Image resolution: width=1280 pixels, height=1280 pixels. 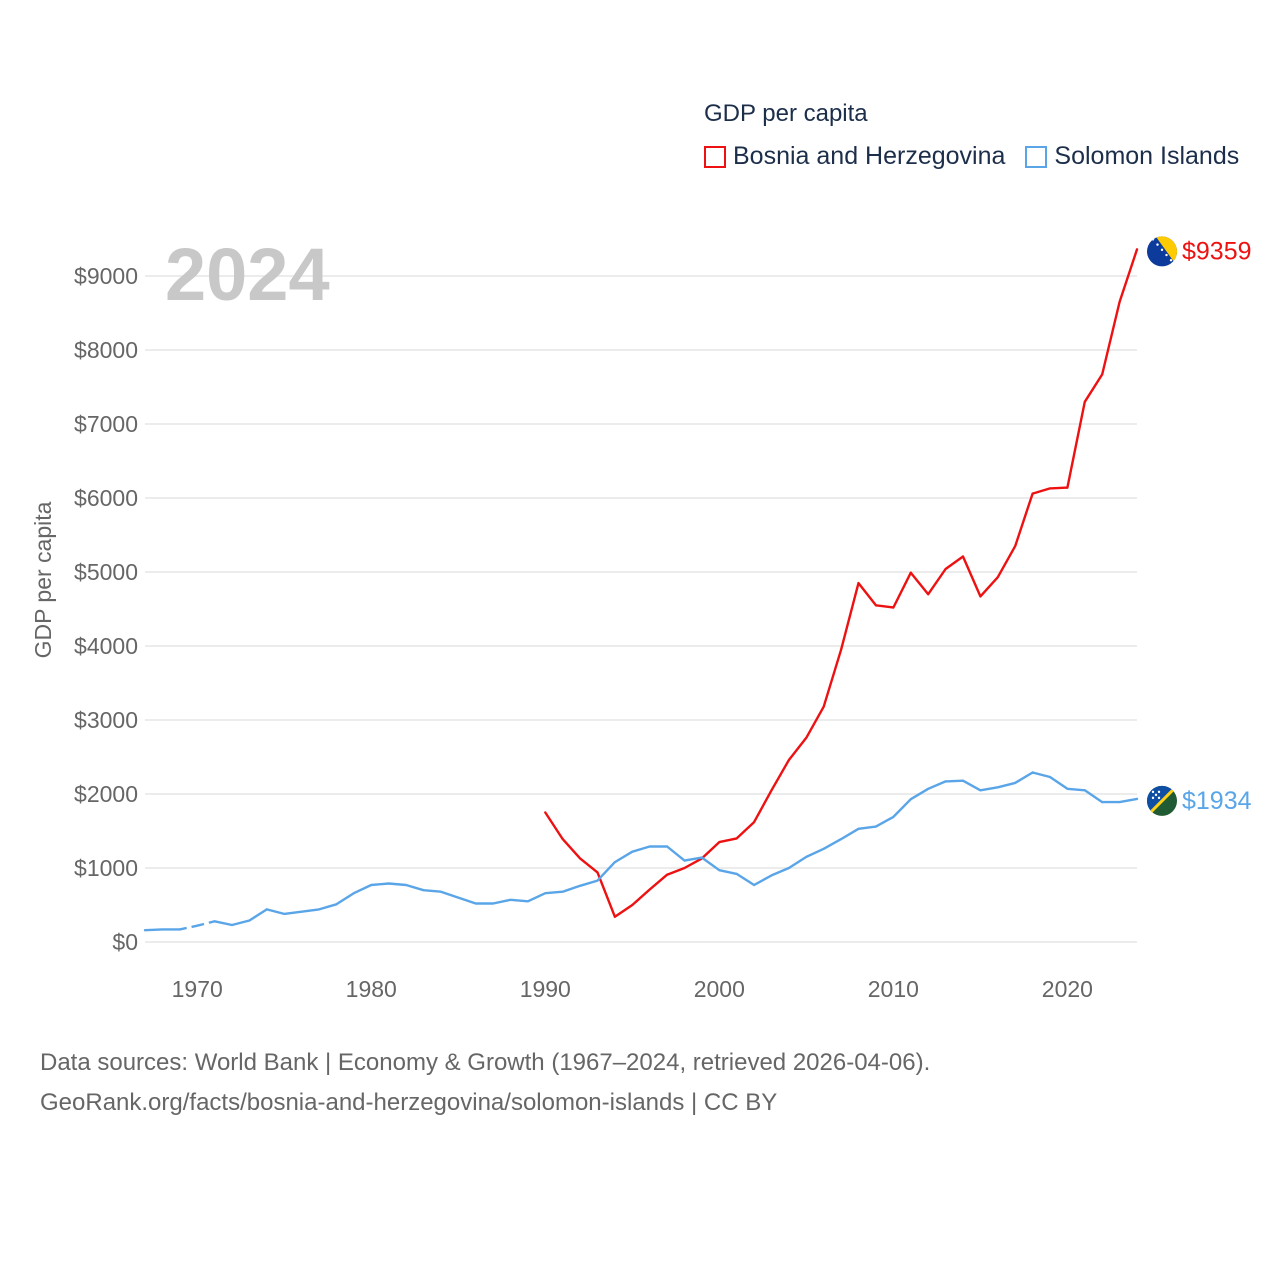 What do you see at coordinates (354, 893) in the screenshot?
I see `data-point-solomon-islands-1979` at bounding box center [354, 893].